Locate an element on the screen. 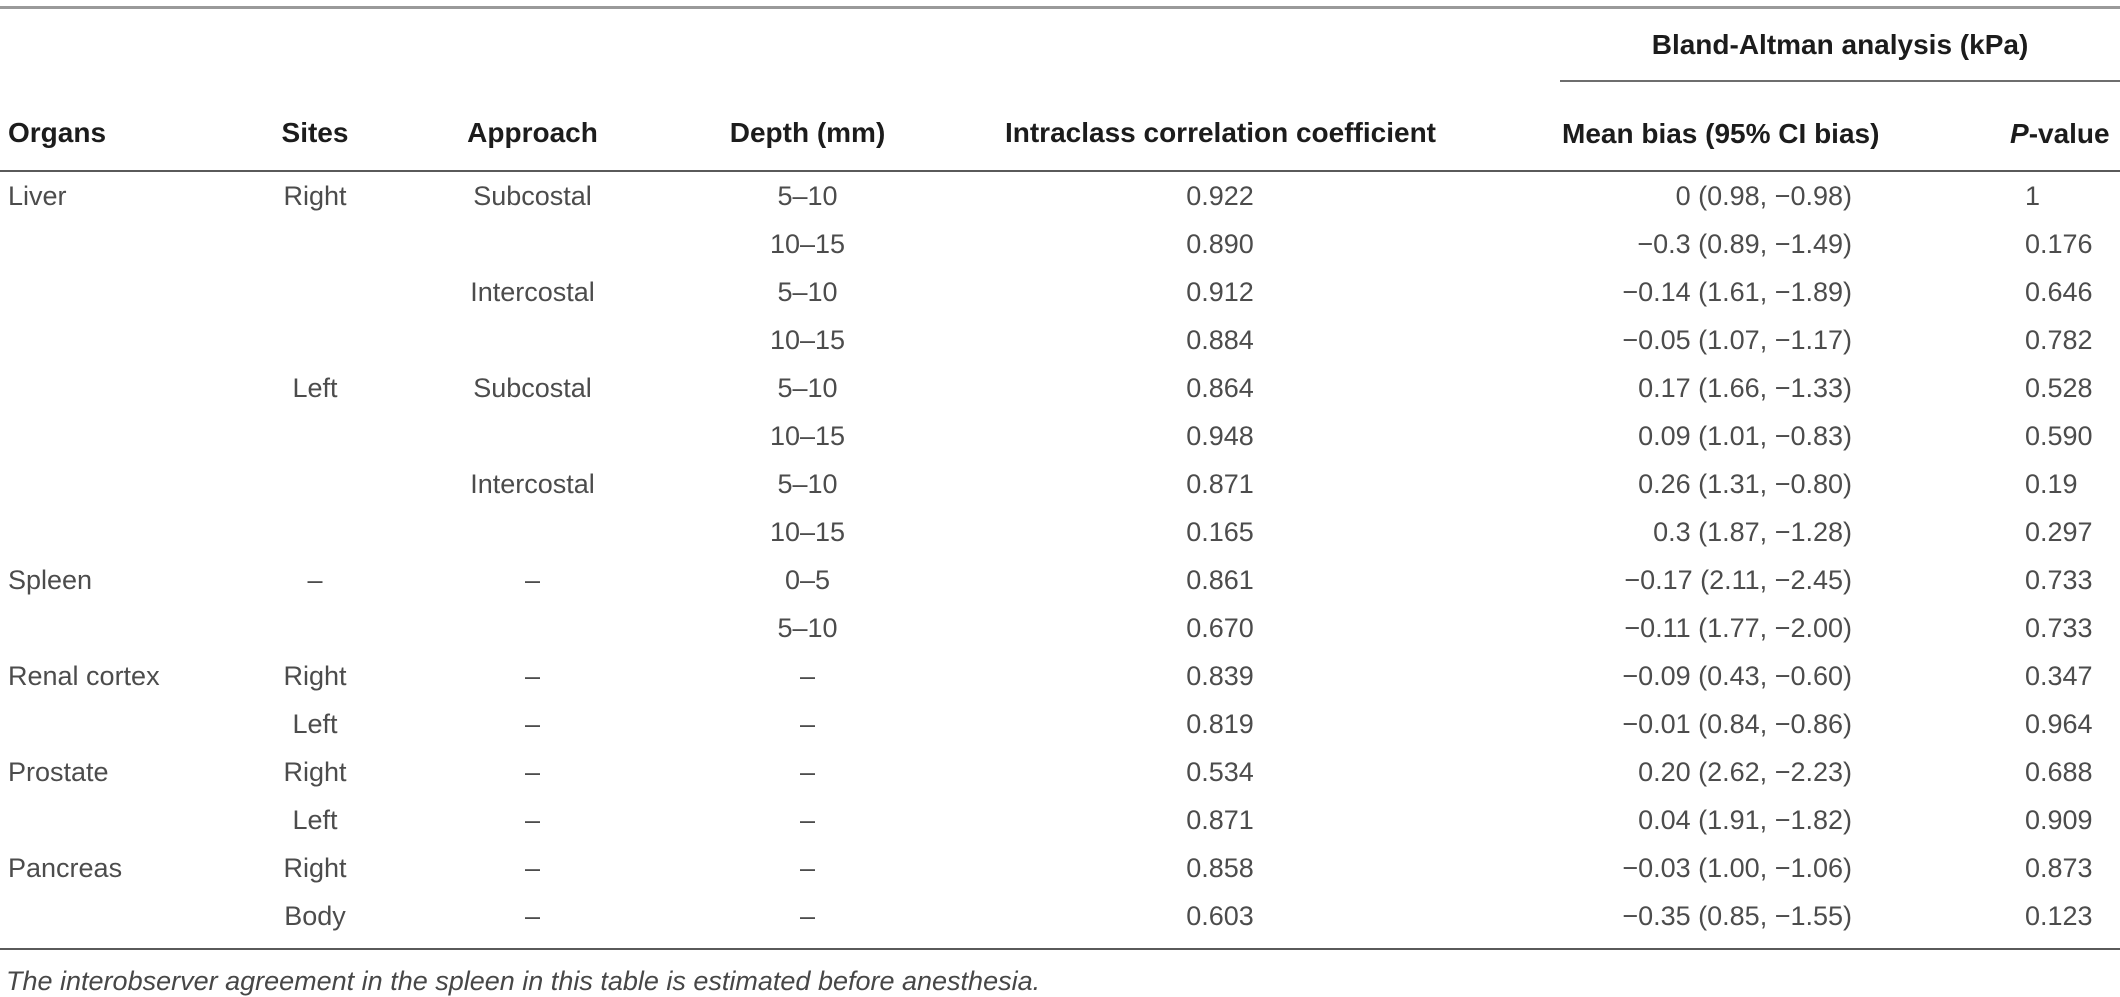  column-header-icc: Intraclass correlation coefficient is located at coordinates (1242, 126).